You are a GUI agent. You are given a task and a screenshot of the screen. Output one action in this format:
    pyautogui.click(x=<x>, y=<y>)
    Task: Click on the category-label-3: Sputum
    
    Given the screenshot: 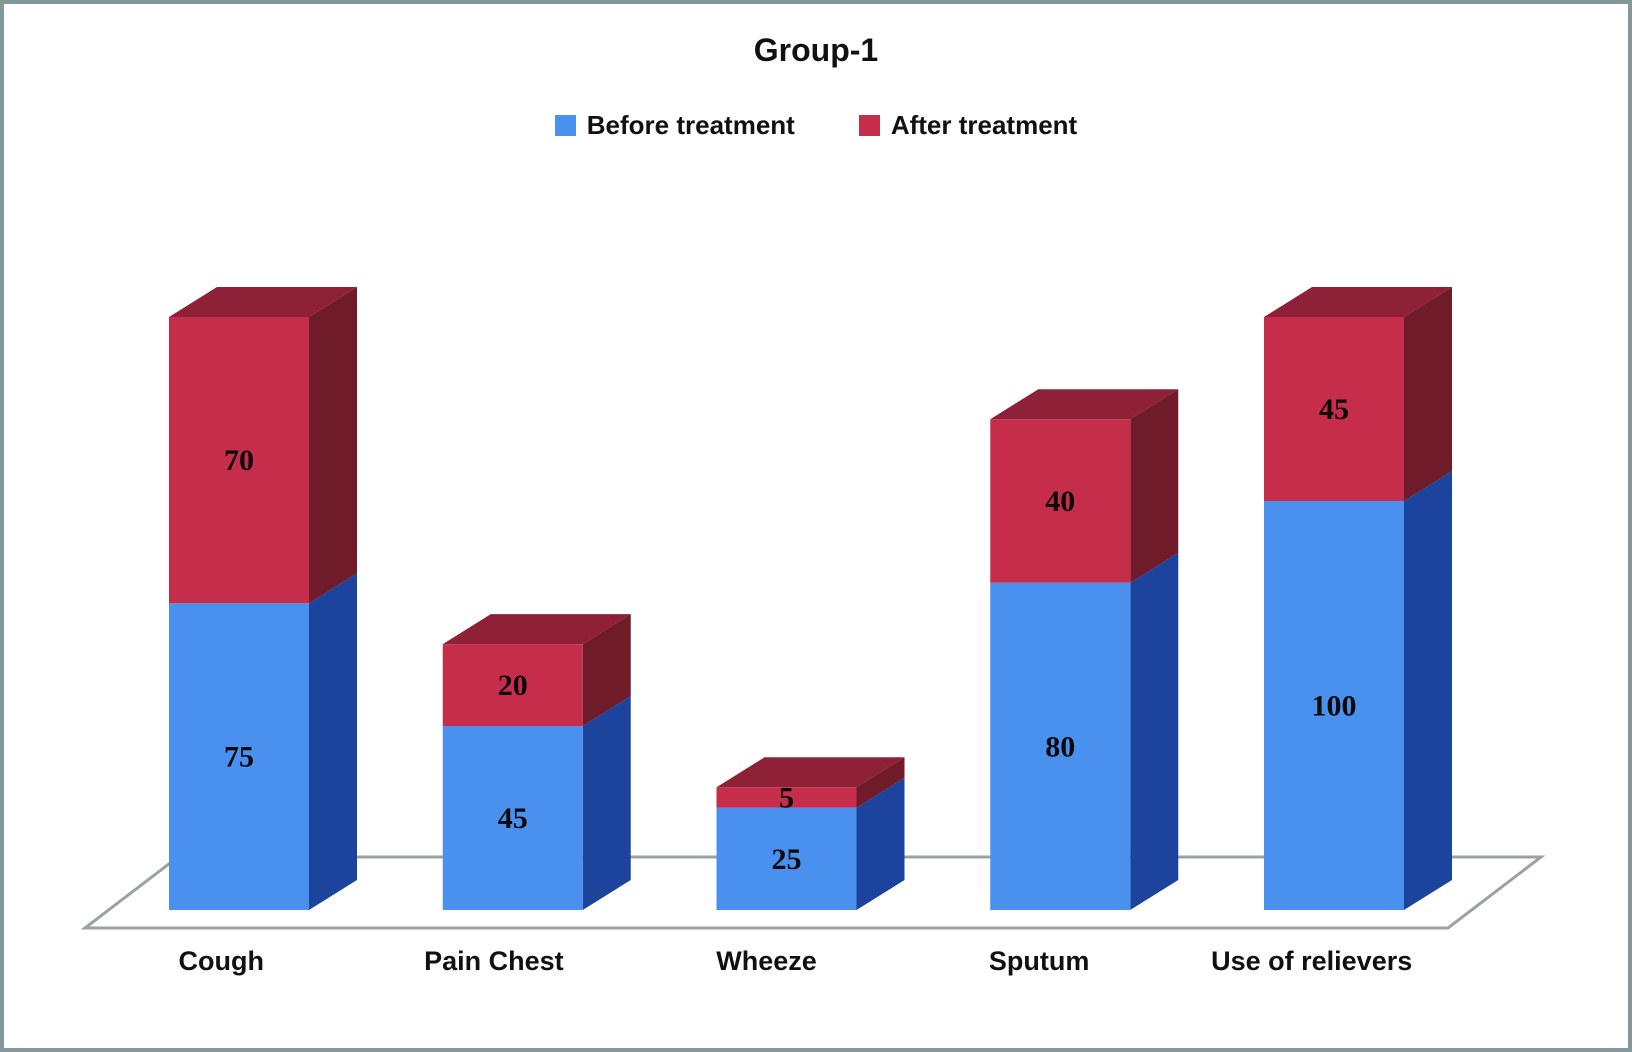 What is the action you would take?
    pyautogui.click(x=1039, y=961)
    